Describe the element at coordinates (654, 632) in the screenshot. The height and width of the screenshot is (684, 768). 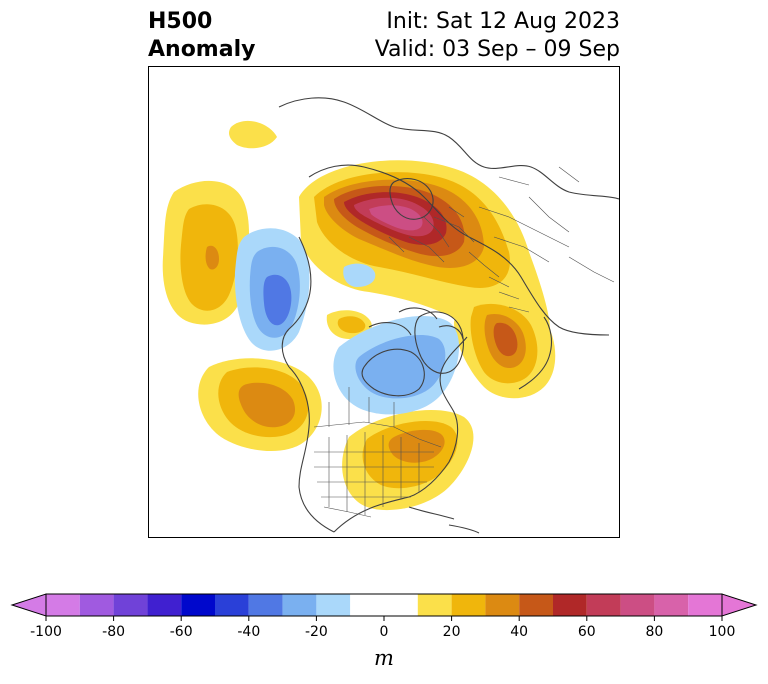
I see `colorbar-tick-label: 80` at that location.